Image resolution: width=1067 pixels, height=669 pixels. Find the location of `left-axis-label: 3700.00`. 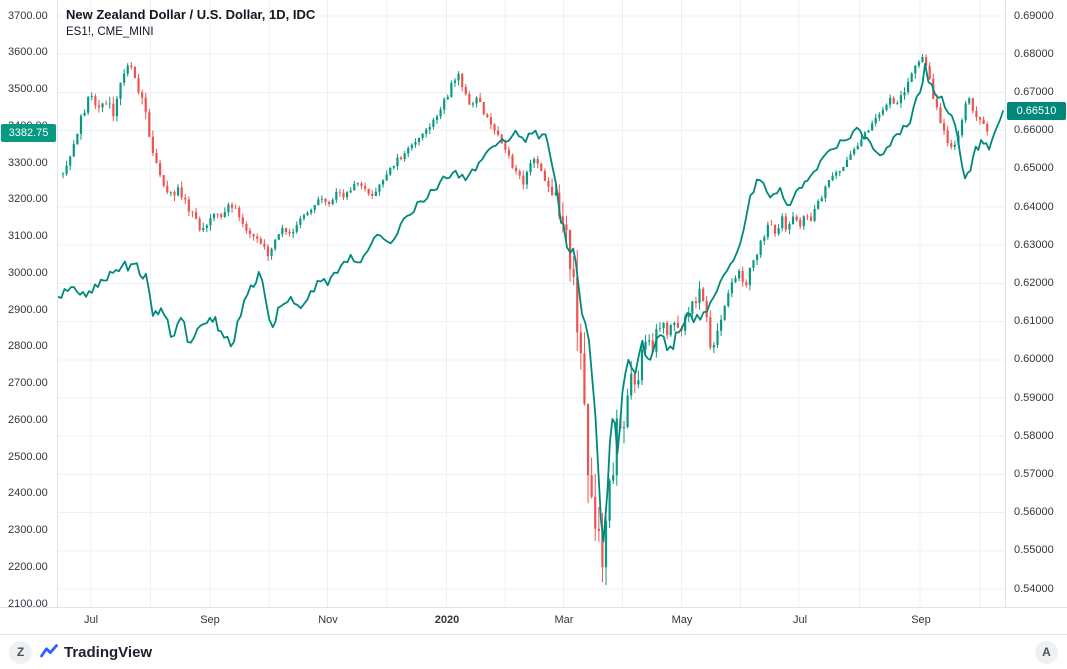

left-axis-label: 3700.00 is located at coordinates (28, 15).